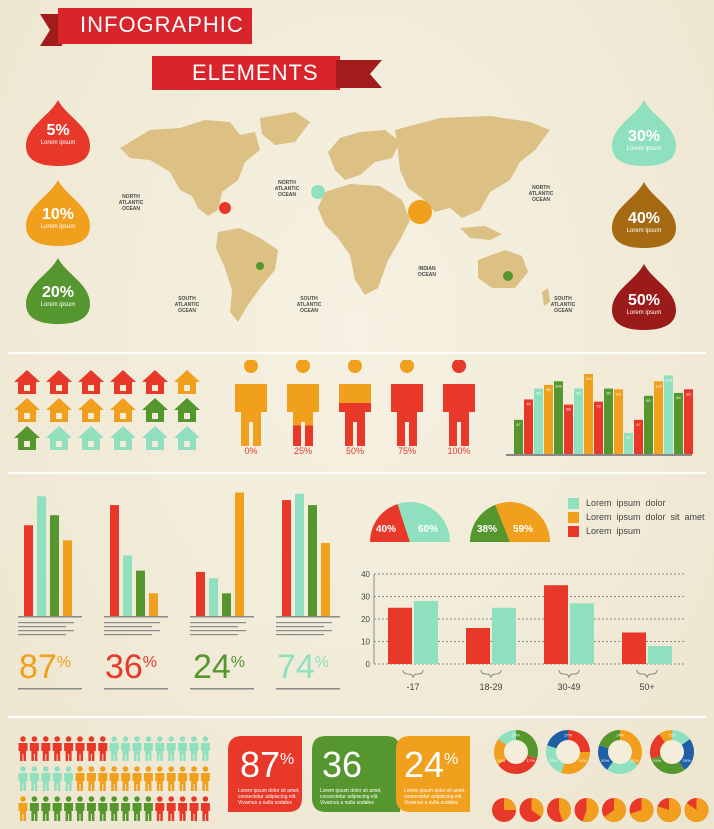  What do you see at coordinates (504, 635) in the screenshot?
I see `grouped-bar` at bounding box center [504, 635].